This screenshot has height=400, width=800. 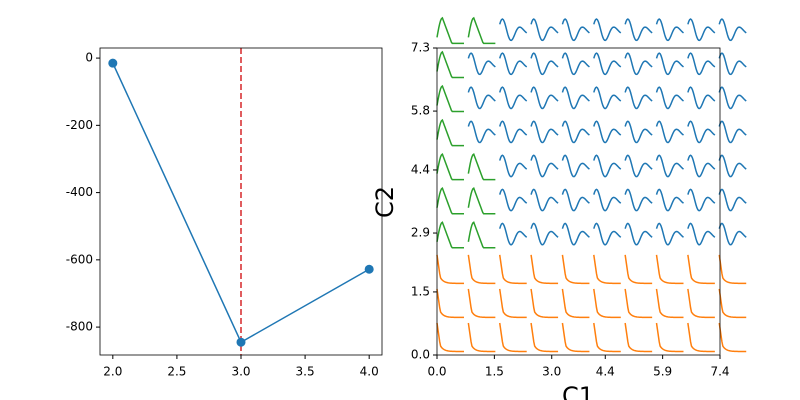 What do you see at coordinates (112, 372) in the screenshot?
I see `x-tick-label: 2.0` at bounding box center [112, 372].